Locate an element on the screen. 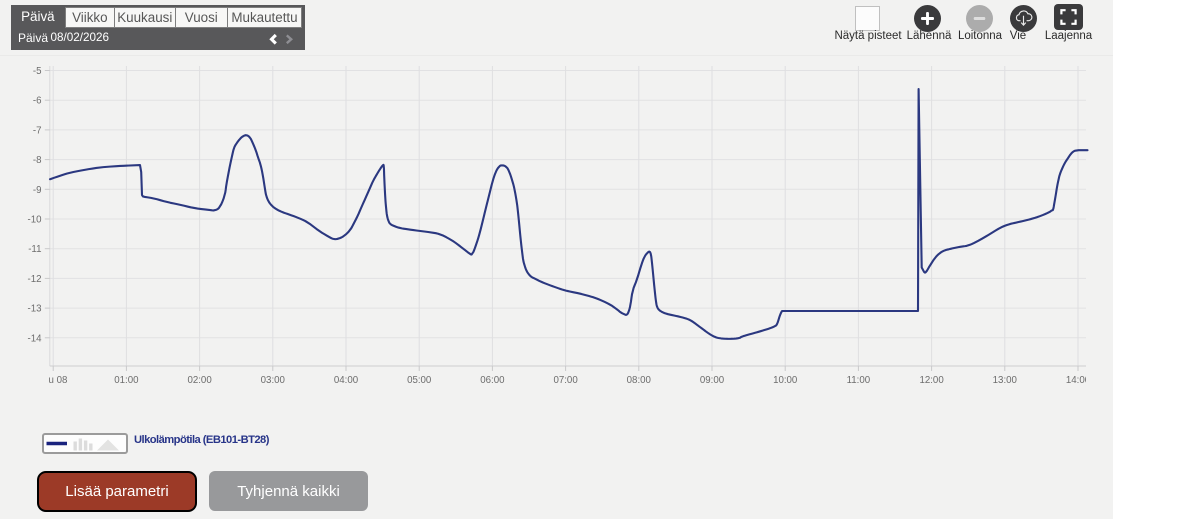 This screenshot has width=1182, height=519. svg-text: -14 is located at coordinates (34, 338).